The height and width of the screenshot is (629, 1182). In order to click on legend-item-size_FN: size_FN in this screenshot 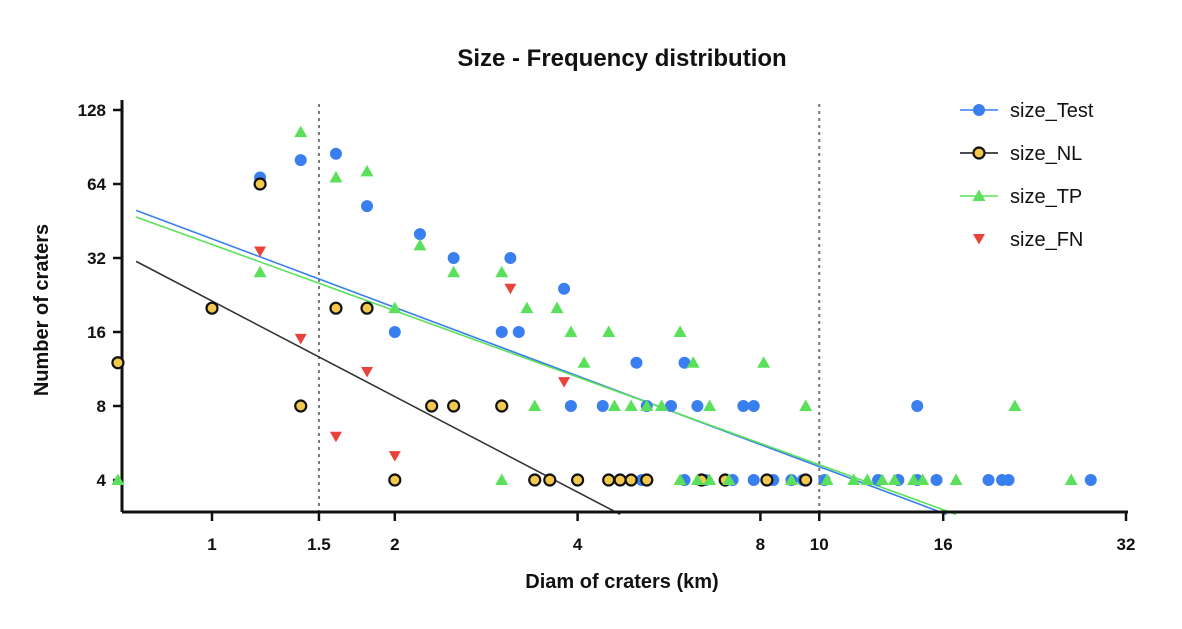, I will do `click(1028, 240)`.